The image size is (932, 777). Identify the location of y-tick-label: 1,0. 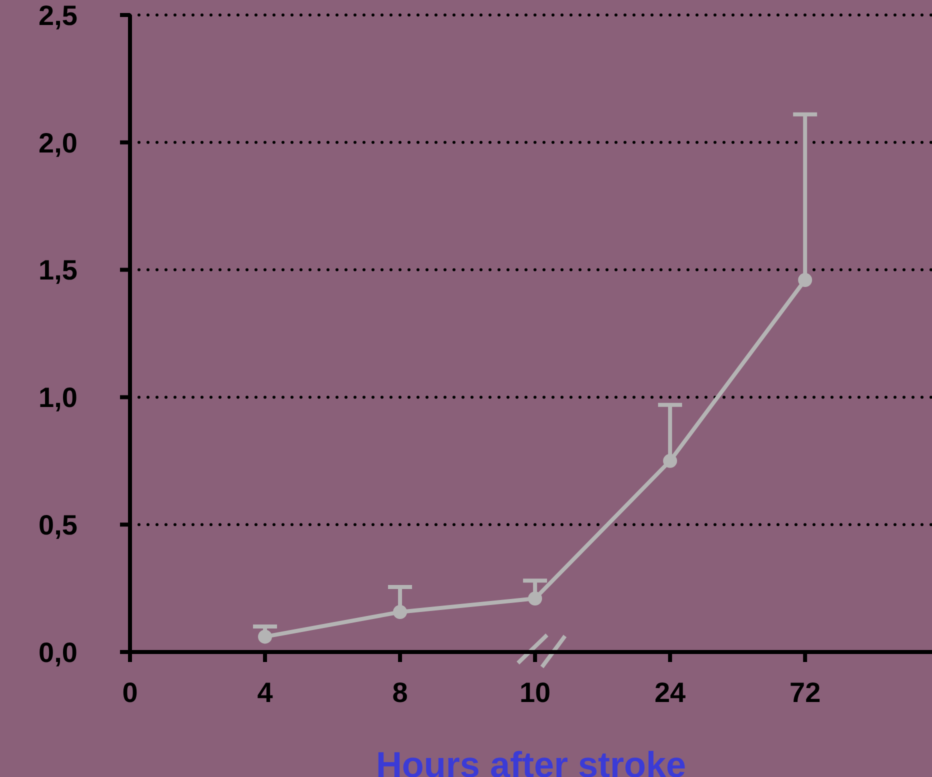
(58, 398).